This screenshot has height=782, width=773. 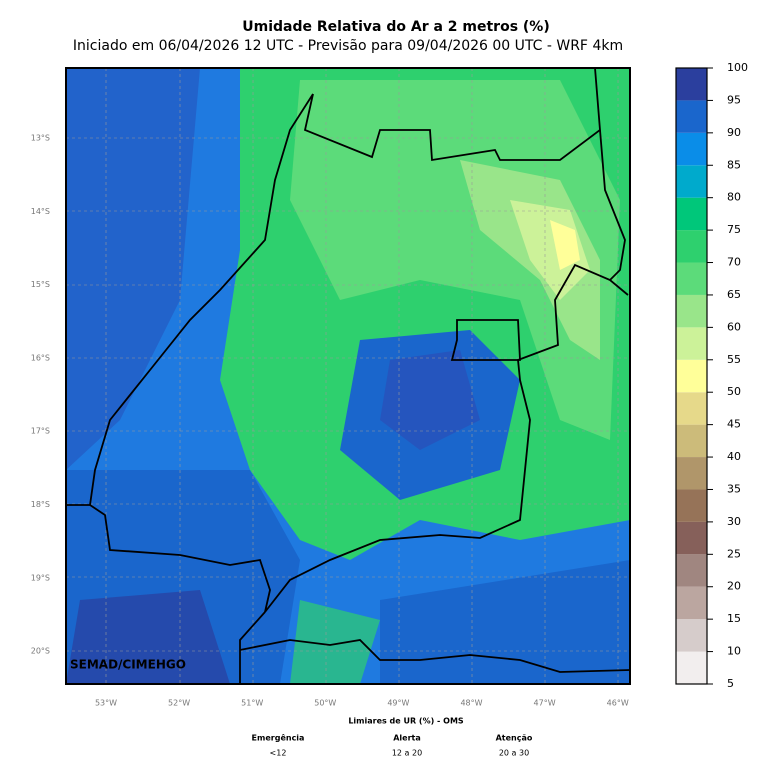 What do you see at coordinates (734, 488) in the screenshot?
I see `colorbar-tick-label: 35` at bounding box center [734, 488].